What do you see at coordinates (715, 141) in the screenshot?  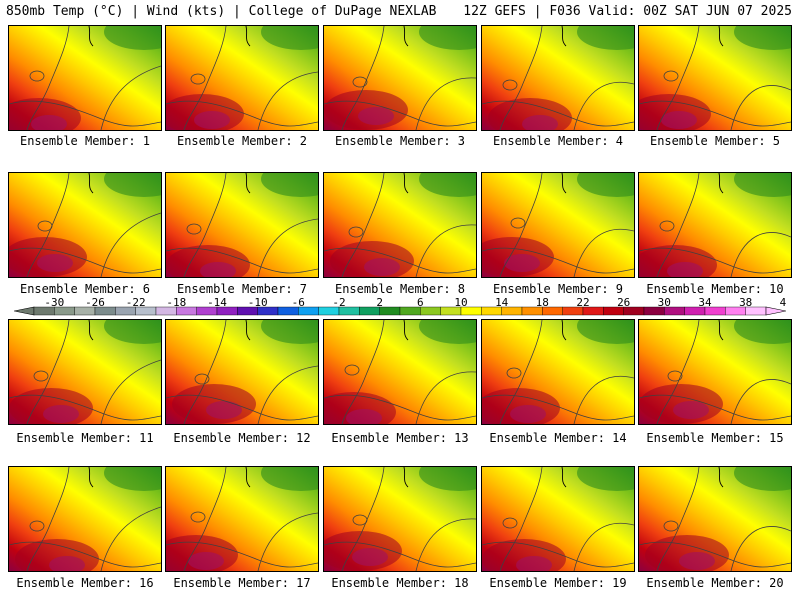 I see `ensemble-member-label: Ensemble Member: 5` at bounding box center [715, 141].